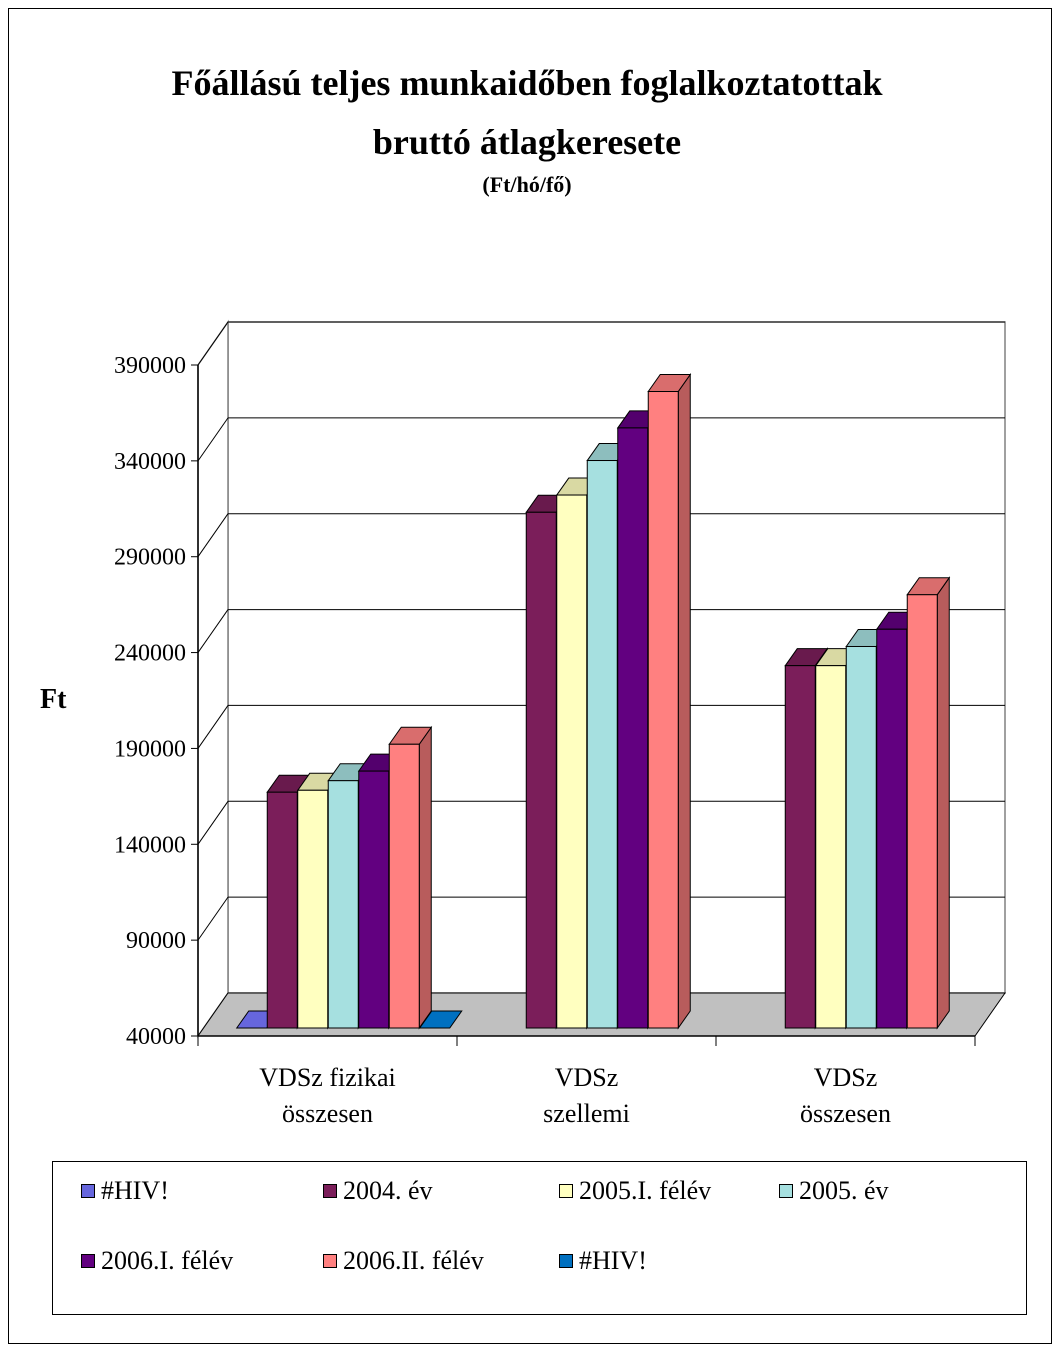 The height and width of the screenshot is (1347, 1054). I want to click on legend-item: 2005. év, so click(834, 1191).